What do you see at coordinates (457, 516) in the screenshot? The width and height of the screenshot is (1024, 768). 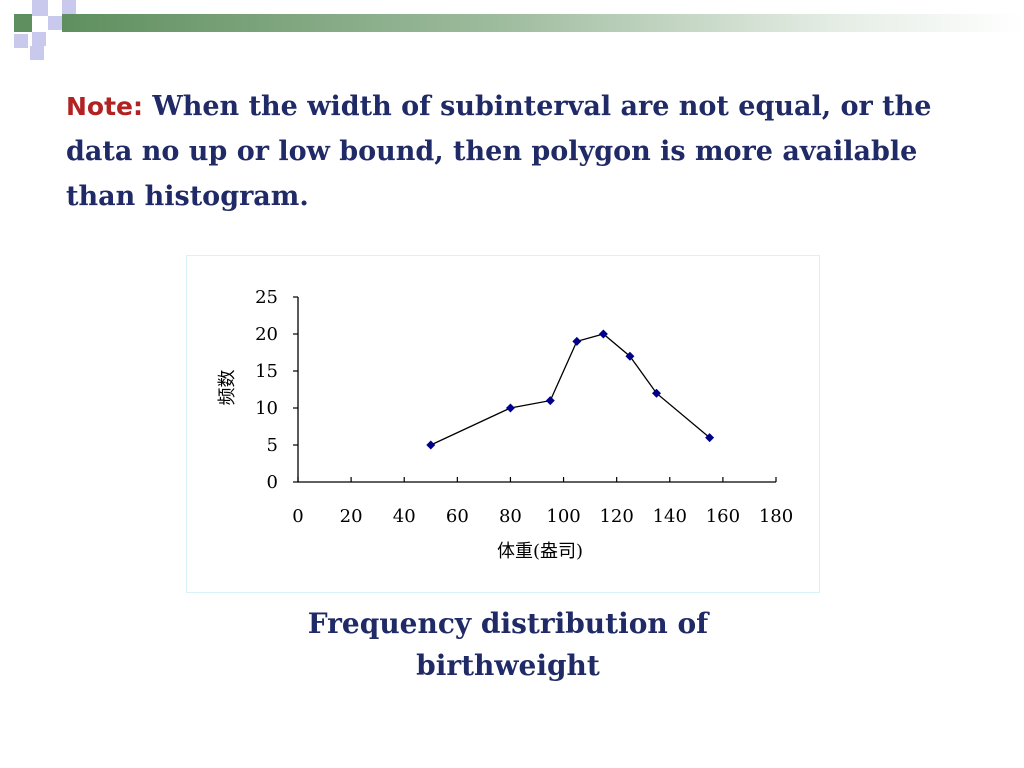 I see `x-tick-label: 60` at bounding box center [457, 516].